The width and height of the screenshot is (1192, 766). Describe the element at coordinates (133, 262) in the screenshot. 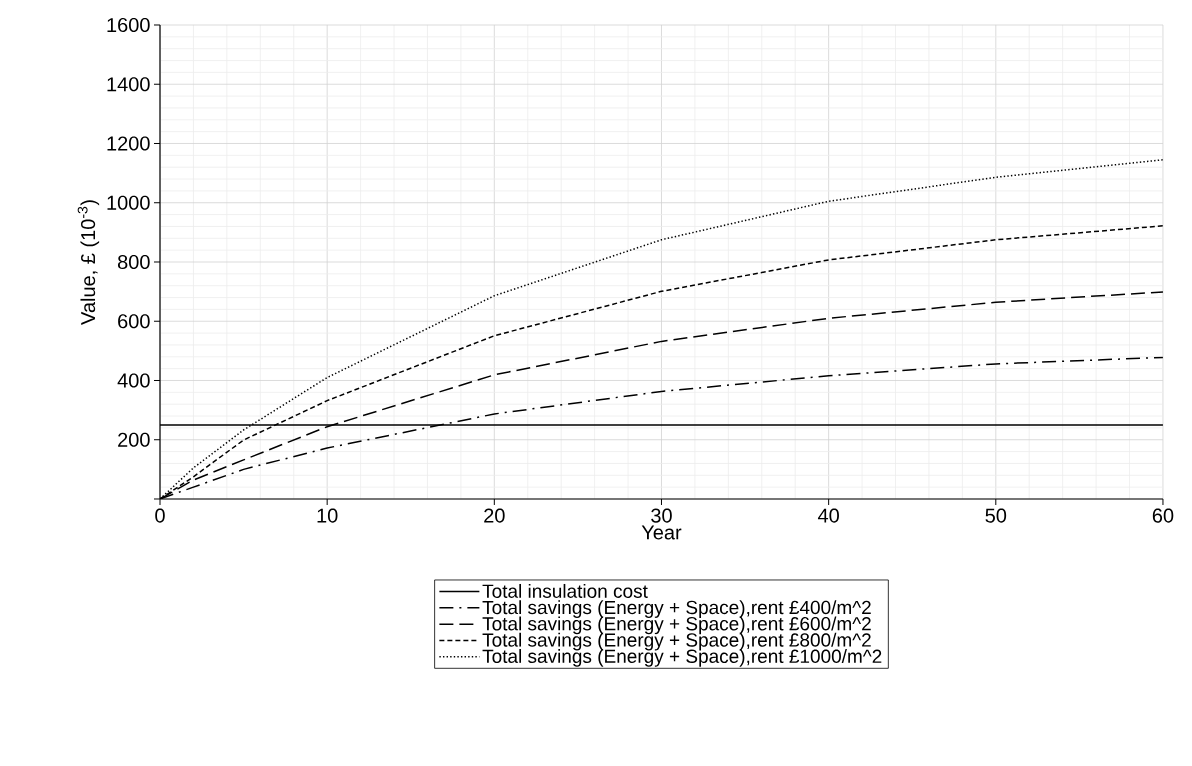

I see `y-tick-label: 800` at that location.